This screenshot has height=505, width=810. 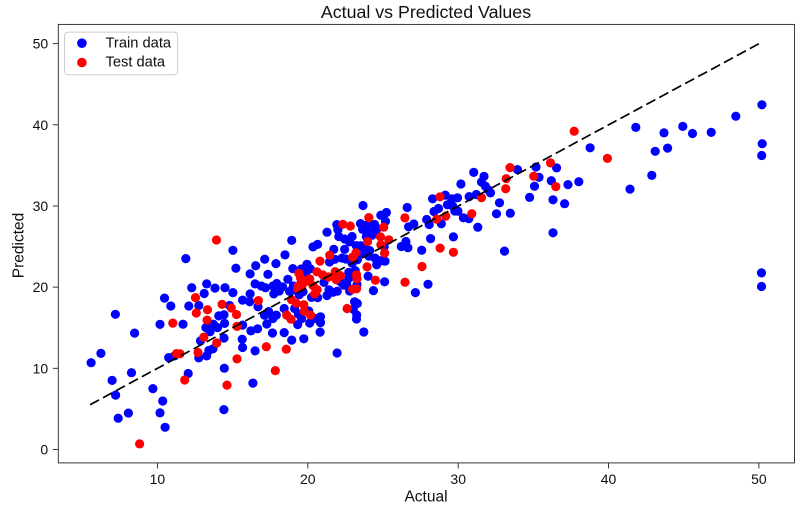 What do you see at coordinates (19, 245) in the screenshot?
I see `svg-text: Predicted` at bounding box center [19, 245].